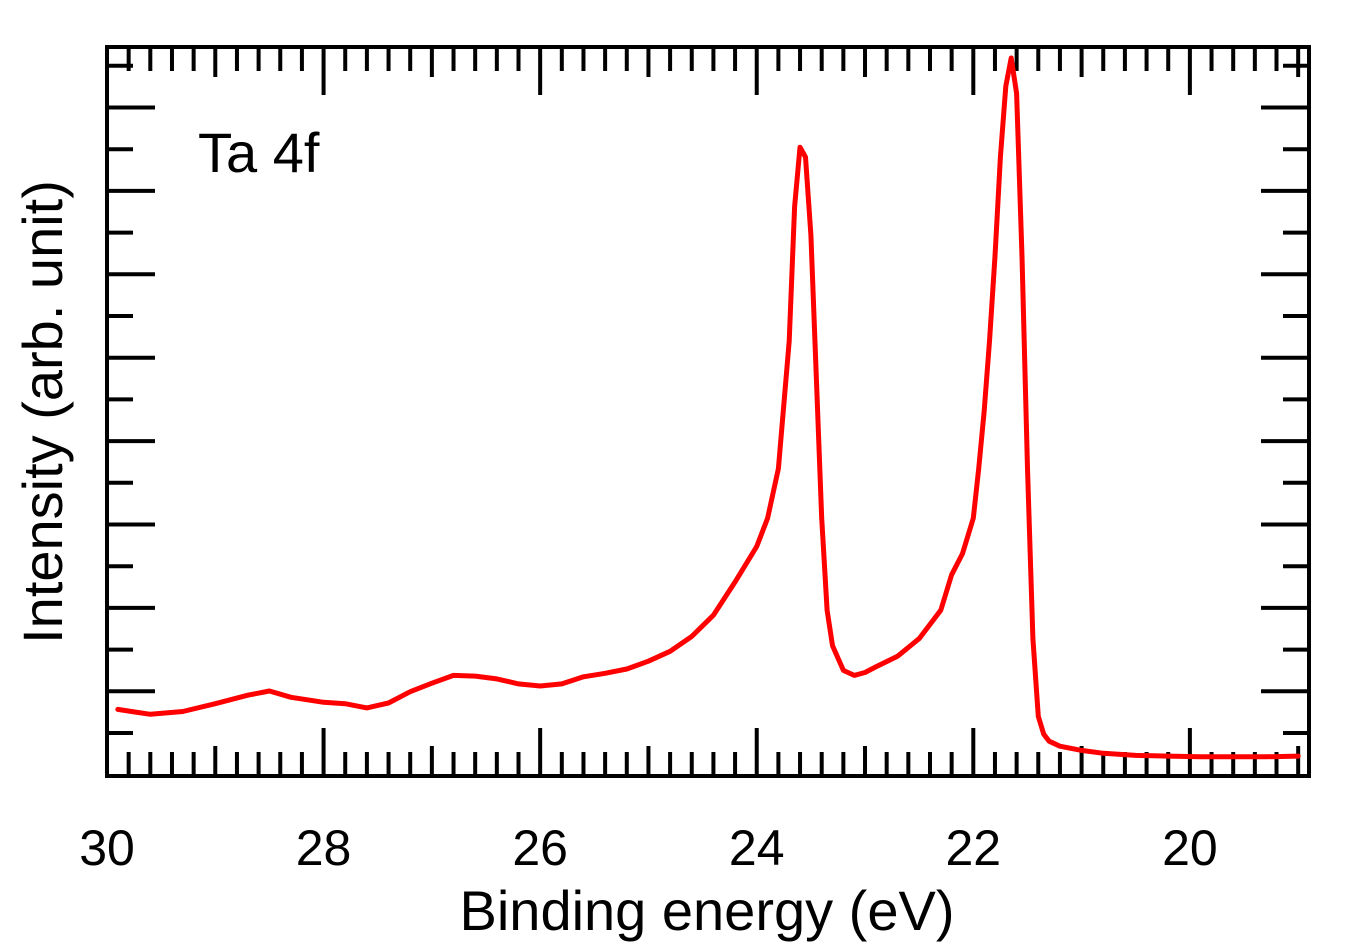  Describe the element at coordinates (973, 848) in the screenshot. I see `x-tick-label: 22` at that location.